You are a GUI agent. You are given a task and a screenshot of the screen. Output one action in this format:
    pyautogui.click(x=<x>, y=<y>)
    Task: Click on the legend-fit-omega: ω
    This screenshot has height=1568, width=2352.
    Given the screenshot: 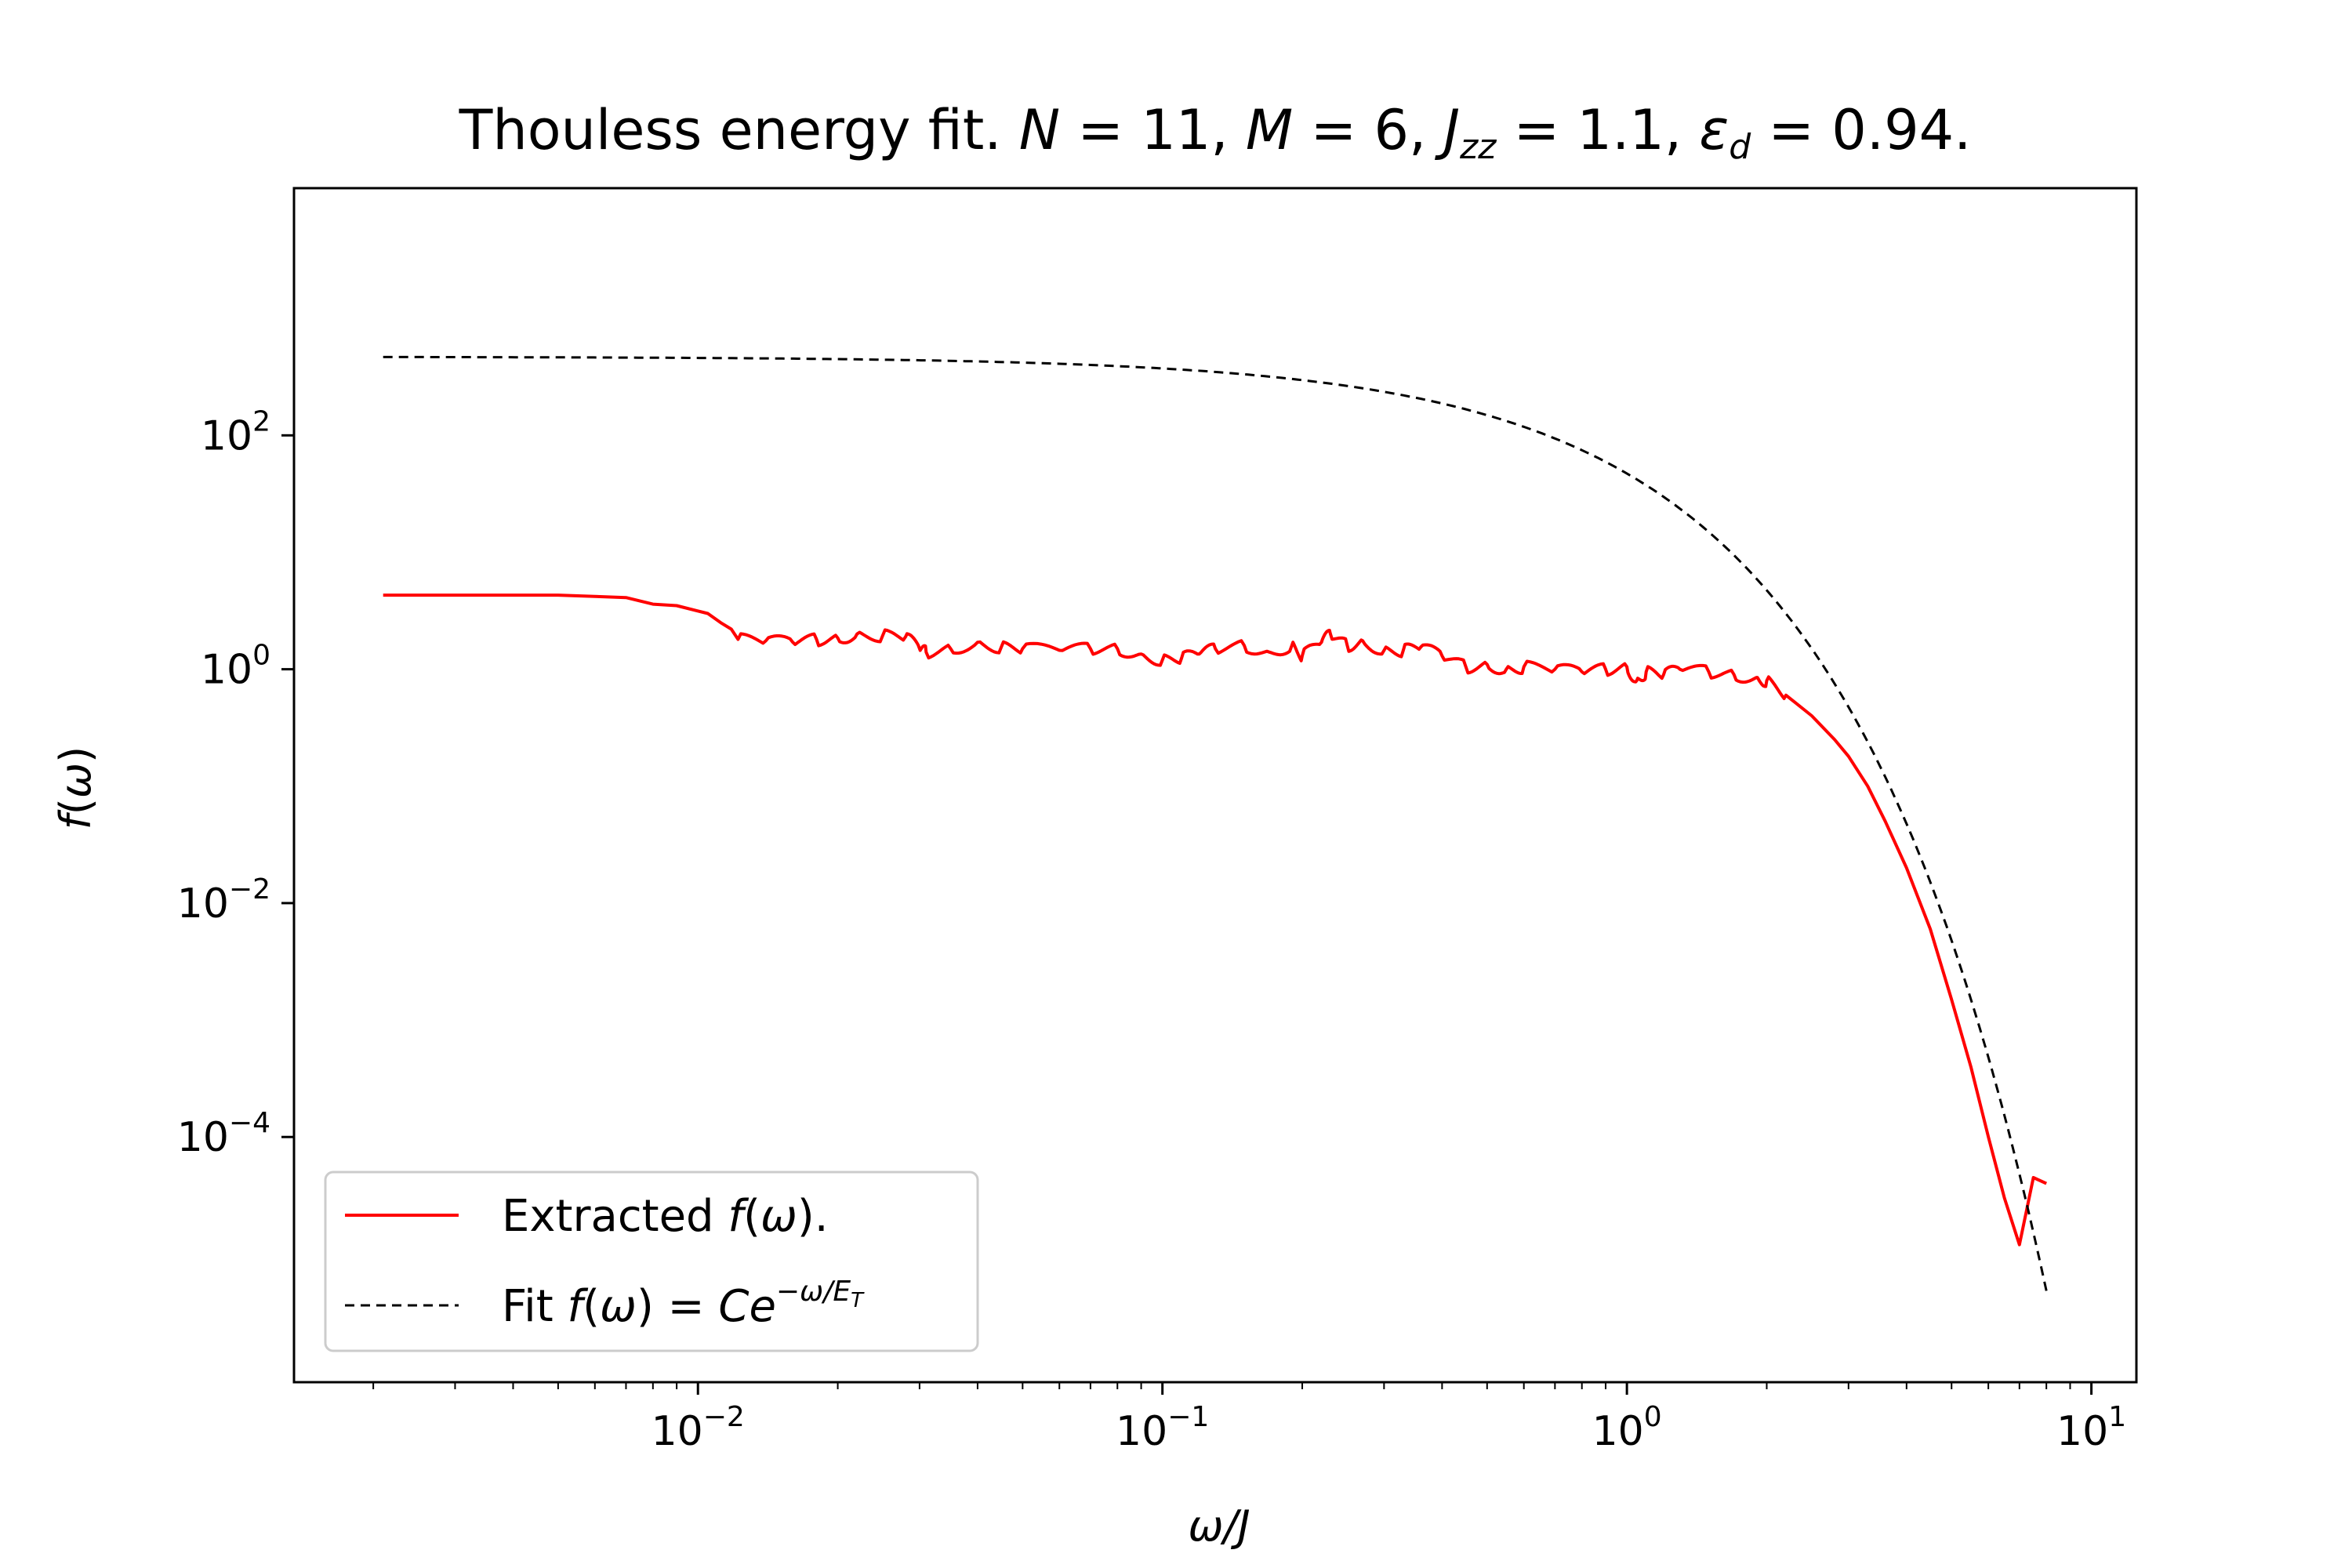 What is the action you would take?
    pyautogui.click(x=618, y=1306)
    